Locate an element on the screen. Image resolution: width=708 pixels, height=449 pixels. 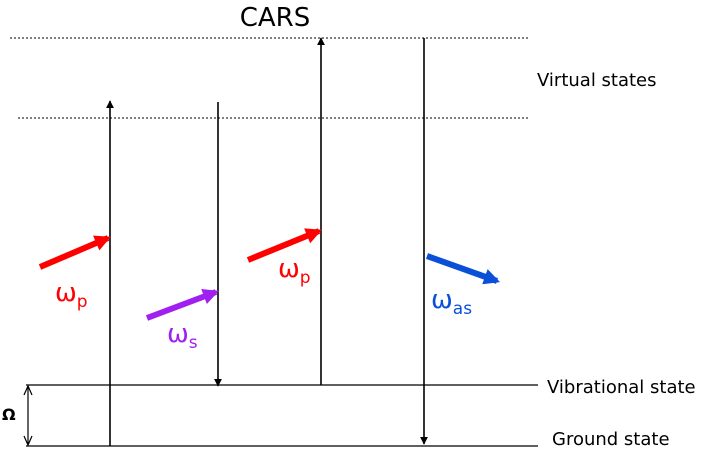
ground-state-label: Ground state is located at coordinates (611, 439).